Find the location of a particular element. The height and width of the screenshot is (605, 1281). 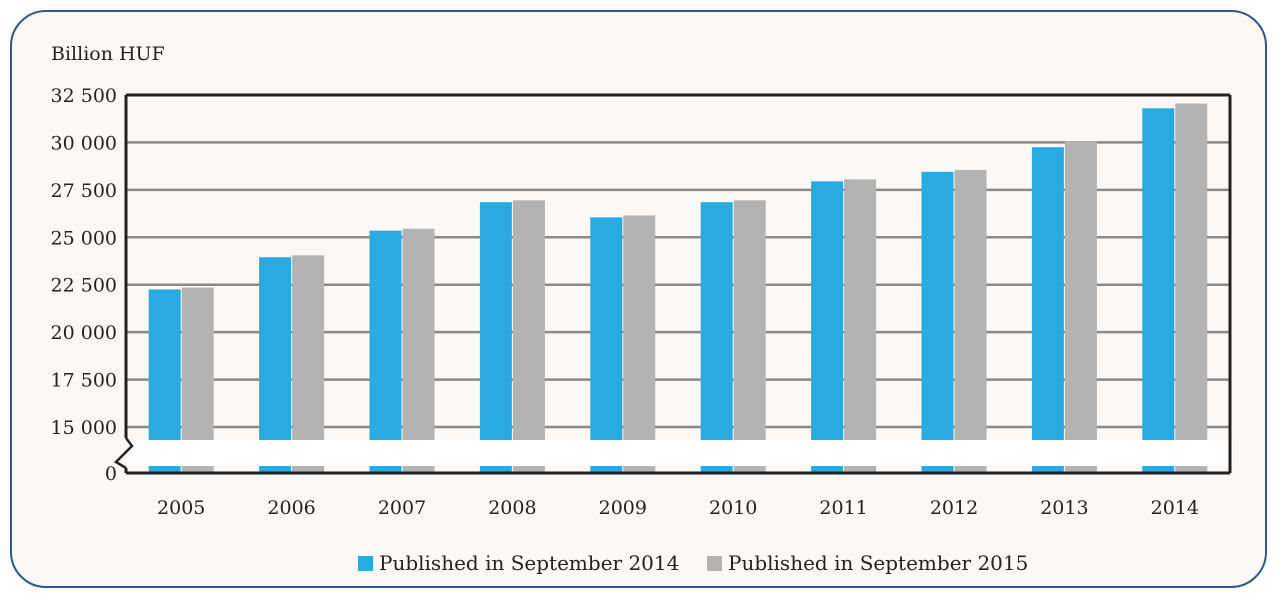

y-tick-label: 32 500 is located at coordinates (84, 96).